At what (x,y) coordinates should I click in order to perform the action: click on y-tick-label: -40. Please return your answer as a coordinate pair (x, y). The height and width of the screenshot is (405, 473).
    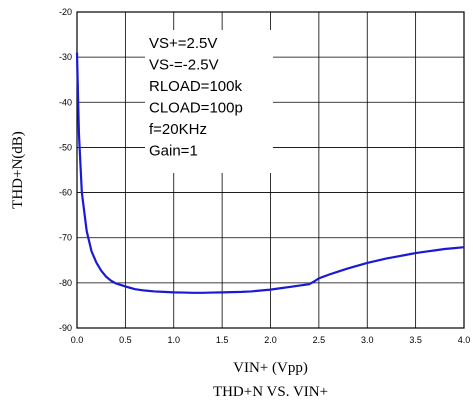
    Looking at the image, I should click on (65, 102).